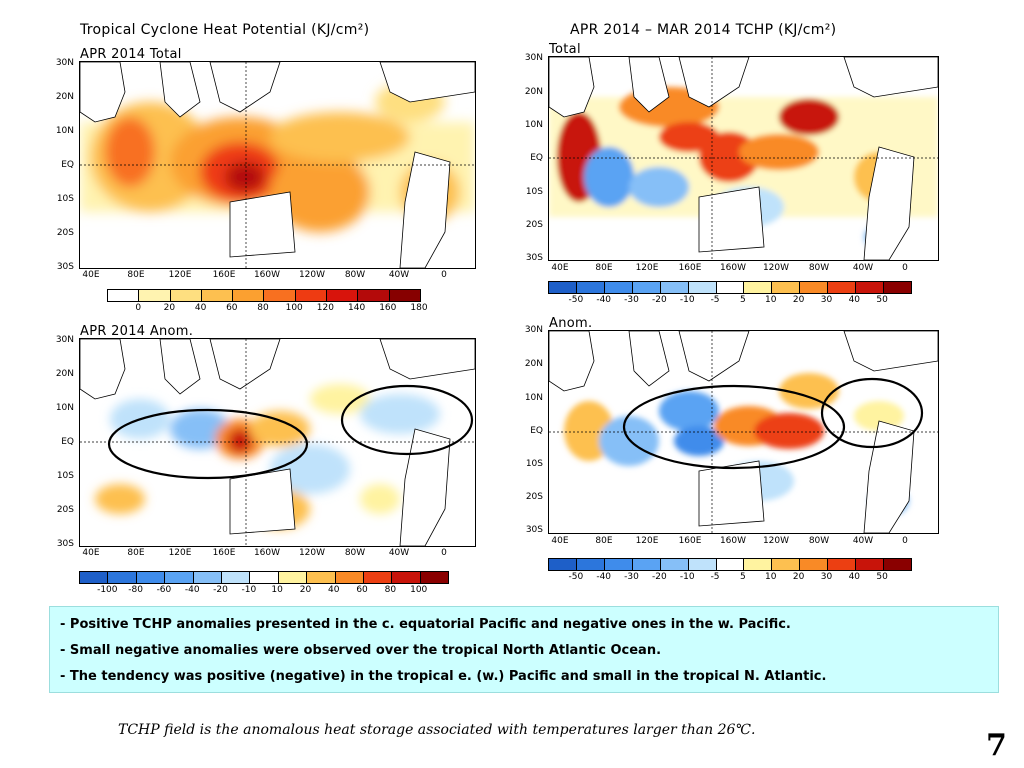 This screenshot has height=768, width=1024. I want to click on colorbar-tick-label: 5, so click(743, 300).